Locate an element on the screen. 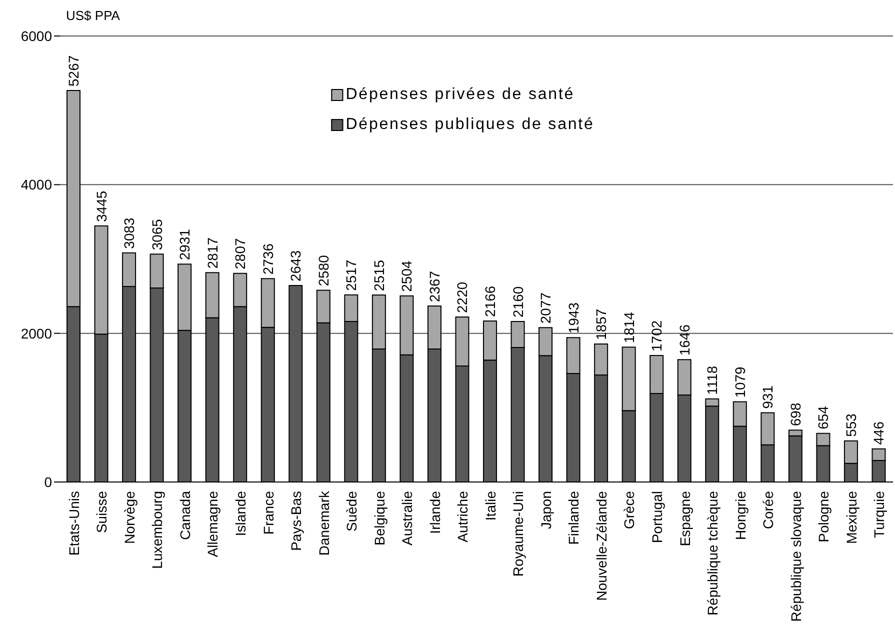  legend-label: Dépenses publiques de santé is located at coordinates (470, 125).